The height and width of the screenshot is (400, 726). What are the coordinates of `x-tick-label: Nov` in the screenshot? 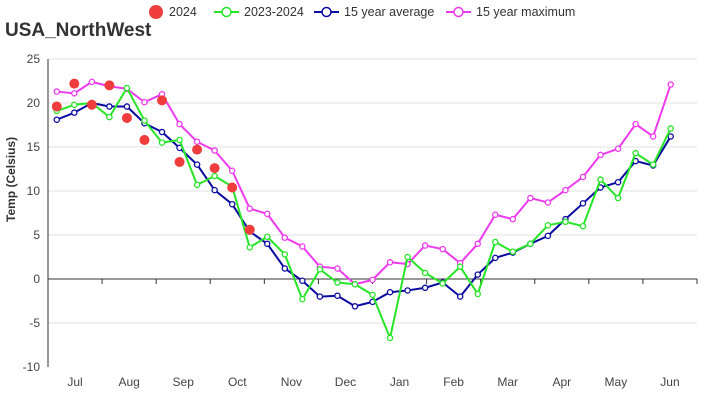 It's located at (291, 382).